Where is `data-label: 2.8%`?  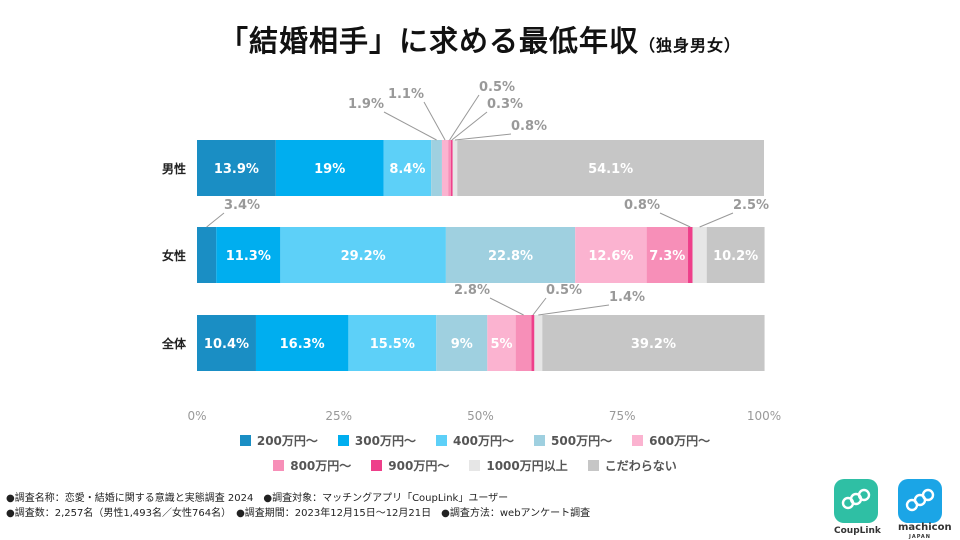
data-label: 2.8% is located at coordinates (472, 290).